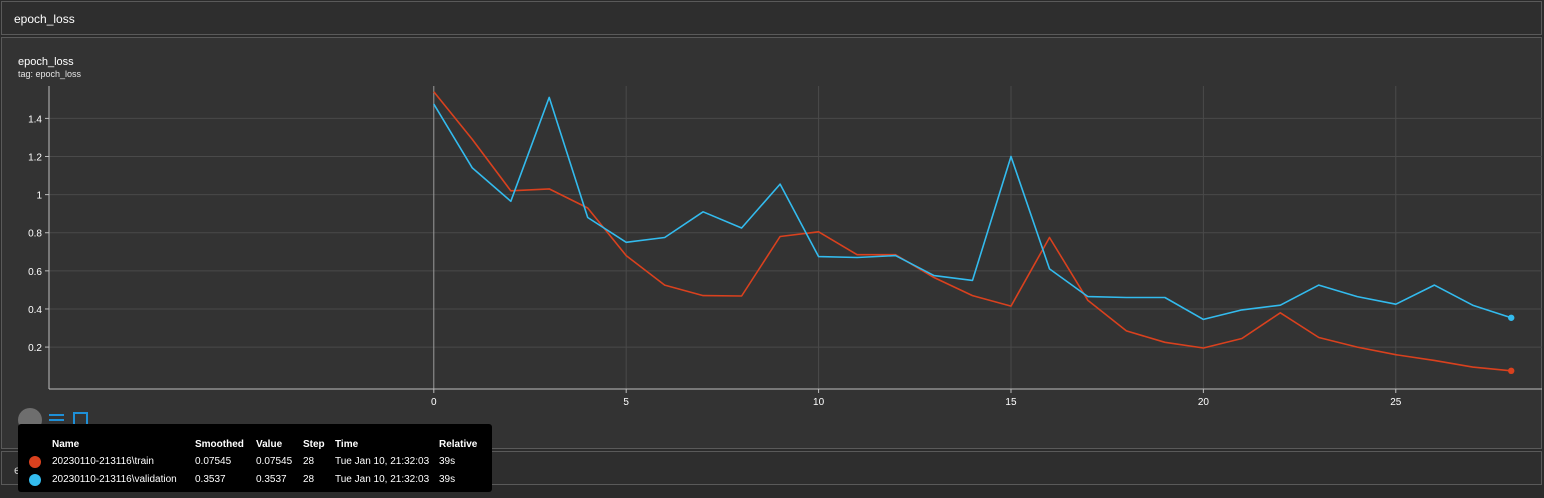 This screenshot has height=498, width=1544. I want to click on train-color-dot, so click(35, 462).